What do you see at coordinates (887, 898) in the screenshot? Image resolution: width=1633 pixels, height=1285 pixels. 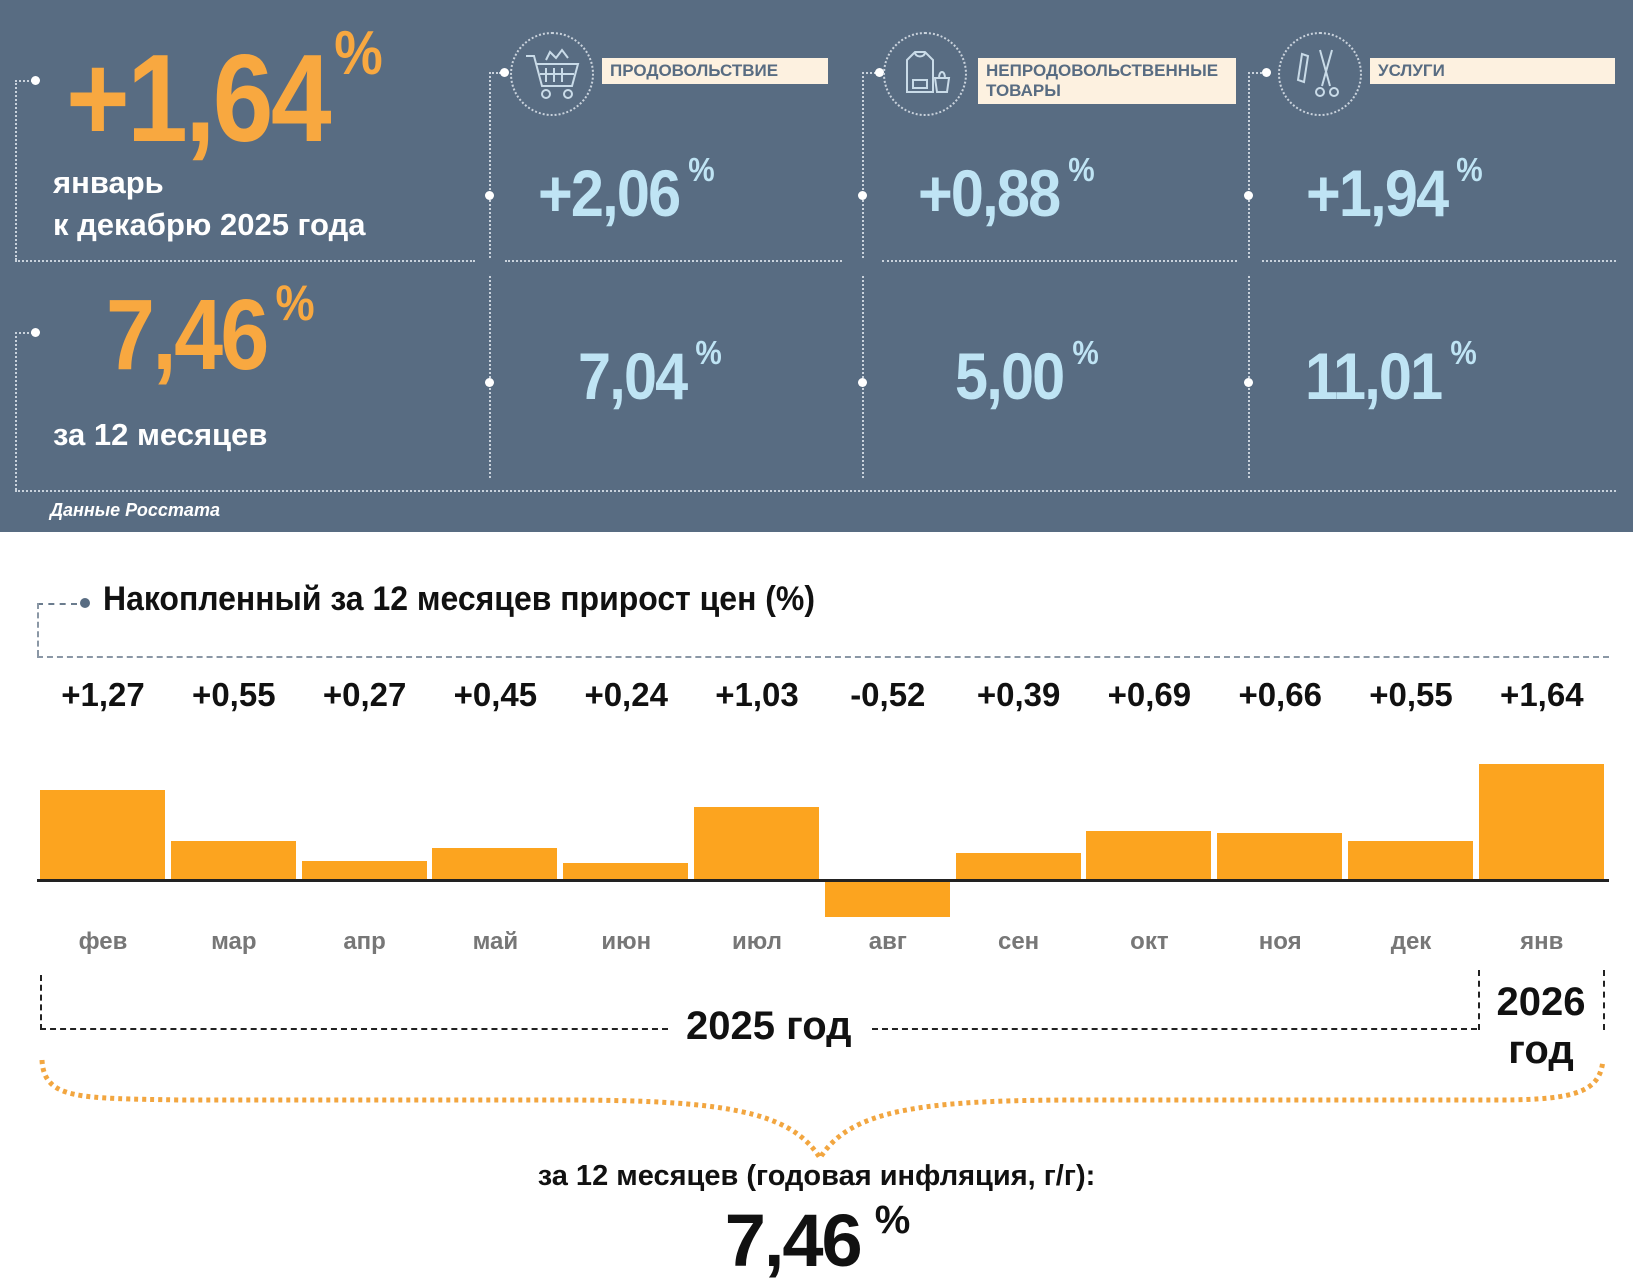 I see `bar-авг` at bounding box center [887, 898].